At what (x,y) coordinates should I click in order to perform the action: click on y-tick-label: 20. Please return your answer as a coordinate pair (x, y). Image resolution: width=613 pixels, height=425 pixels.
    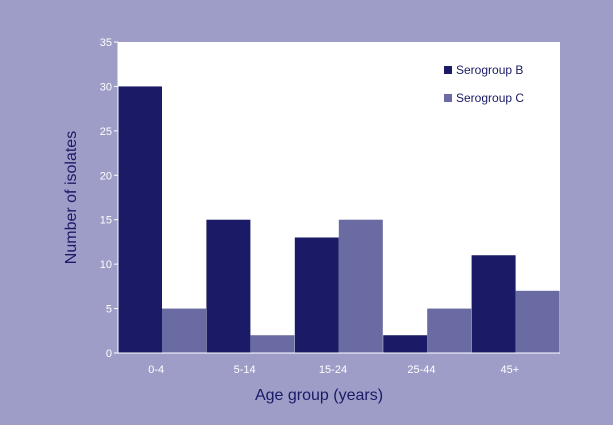
    Looking at the image, I should click on (106, 176).